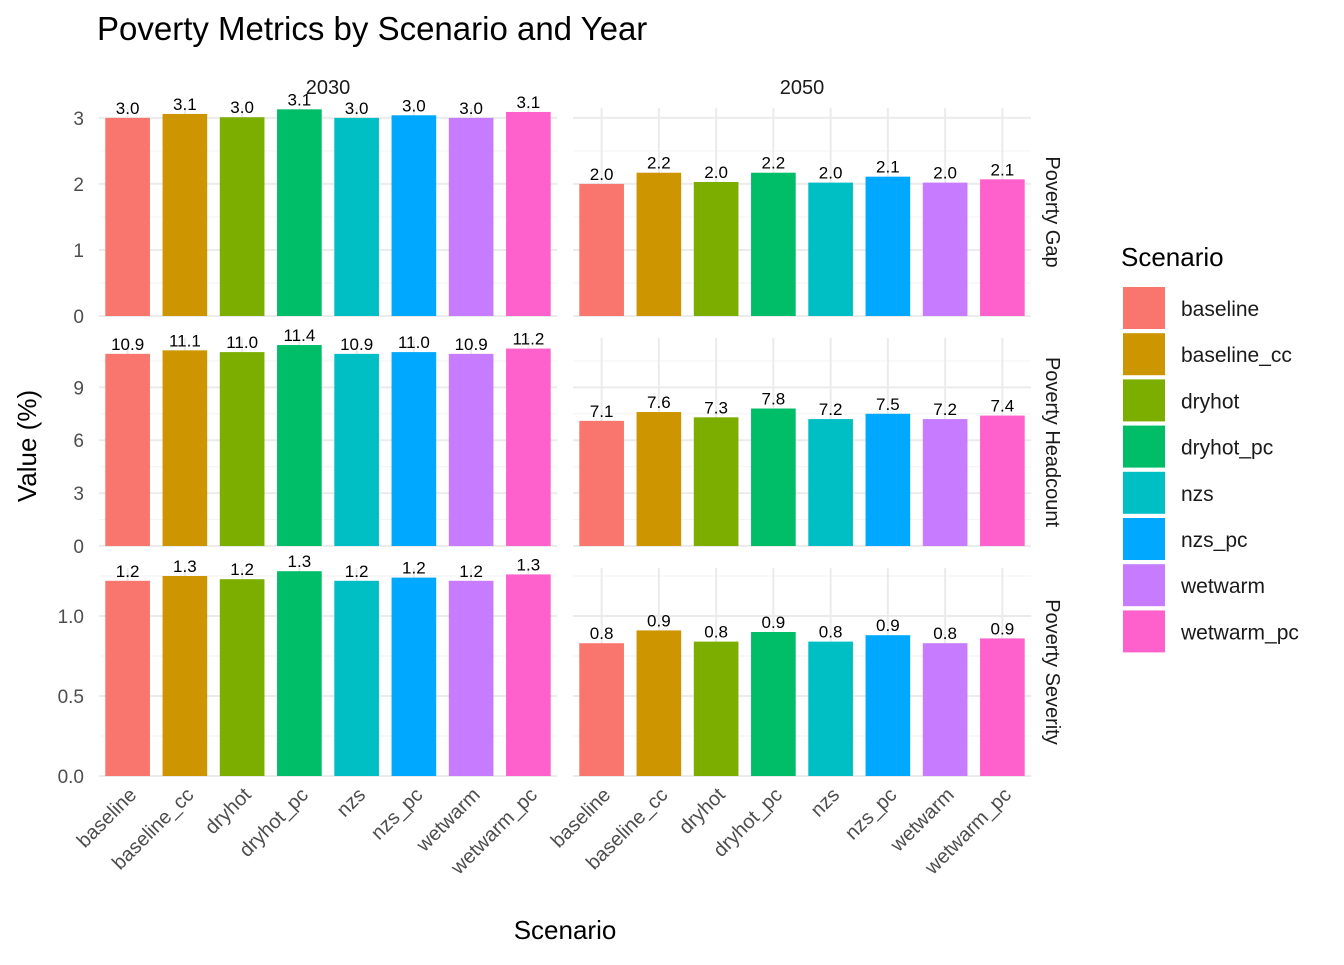 Image resolution: width=1344 pixels, height=965 pixels. Describe the element at coordinates (78, 251) in the screenshot. I see `y-tick-label: 1` at that location.